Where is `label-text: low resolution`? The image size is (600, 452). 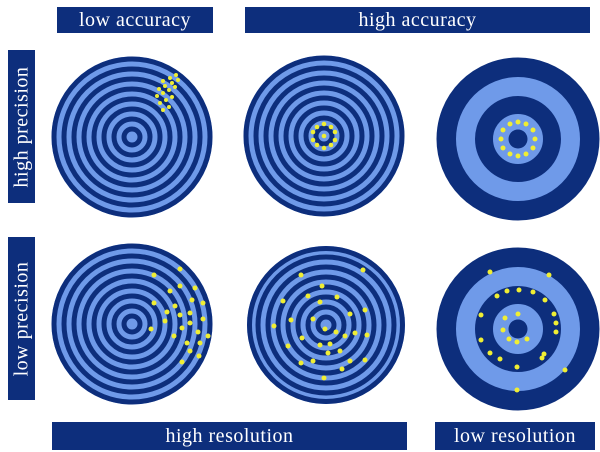 label-text: low resolution is located at coordinates (515, 436).